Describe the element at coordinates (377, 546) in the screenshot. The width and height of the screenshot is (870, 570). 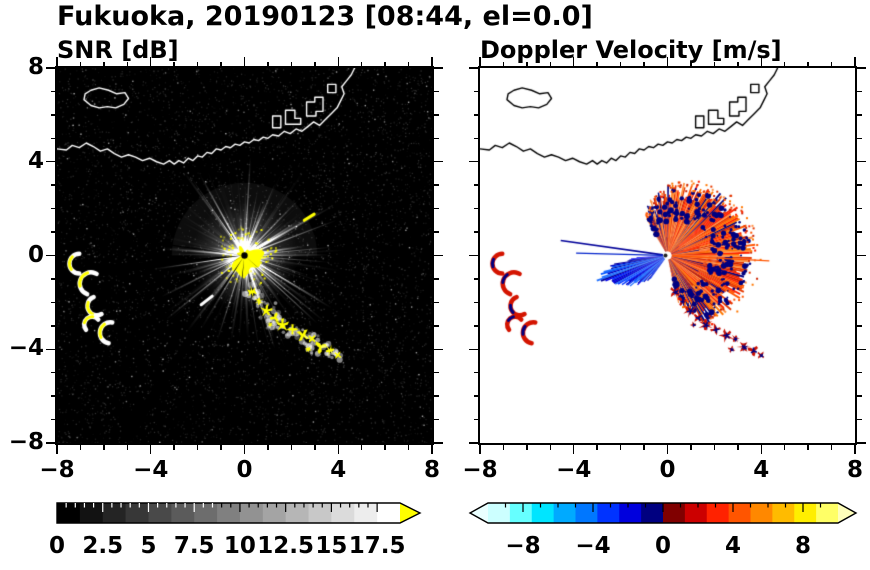
I see `snr-colorbar-label: 17.5` at that location.